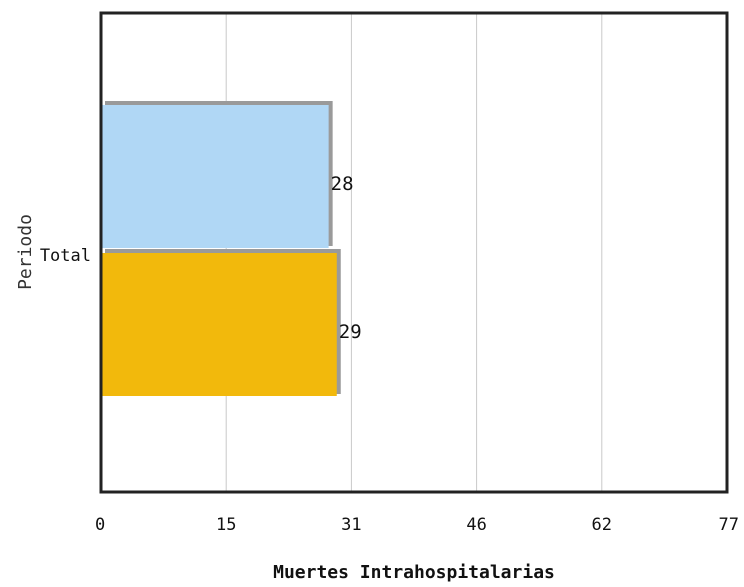 Image resolution: width=744 pixels, height=587 pixels. What do you see at coordinates (602, 525) in the screenshot?
I see `x-tick-label: 62` at bounding box center [602, 525].